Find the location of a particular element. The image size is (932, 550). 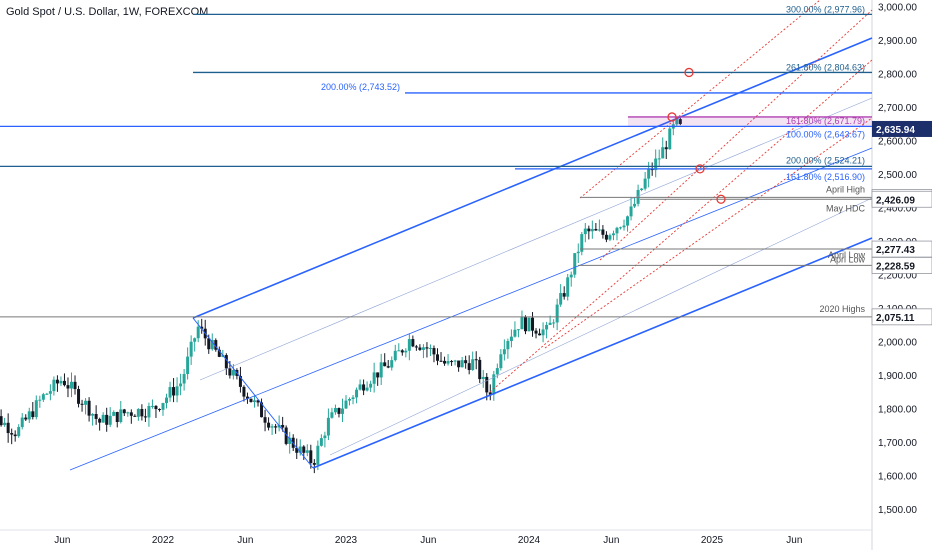

level-label: April Low is located at coordinates (847, 255).